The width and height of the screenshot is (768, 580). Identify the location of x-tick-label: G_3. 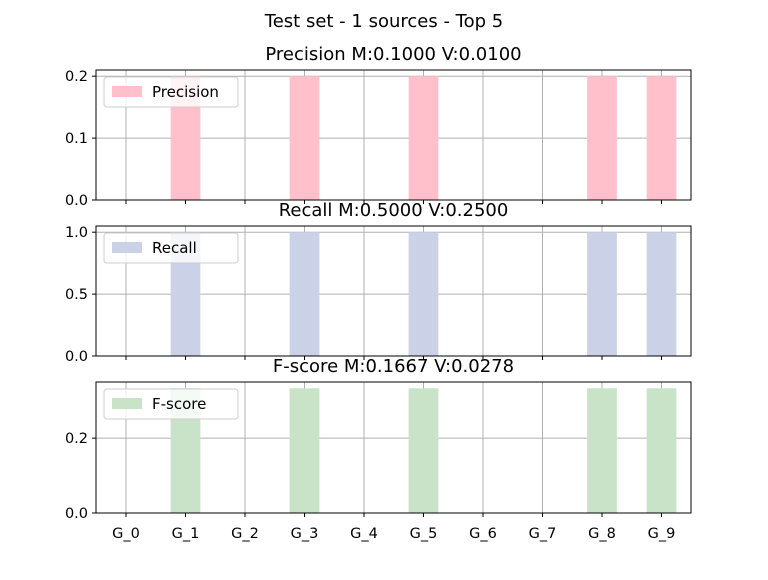
(305, 534).